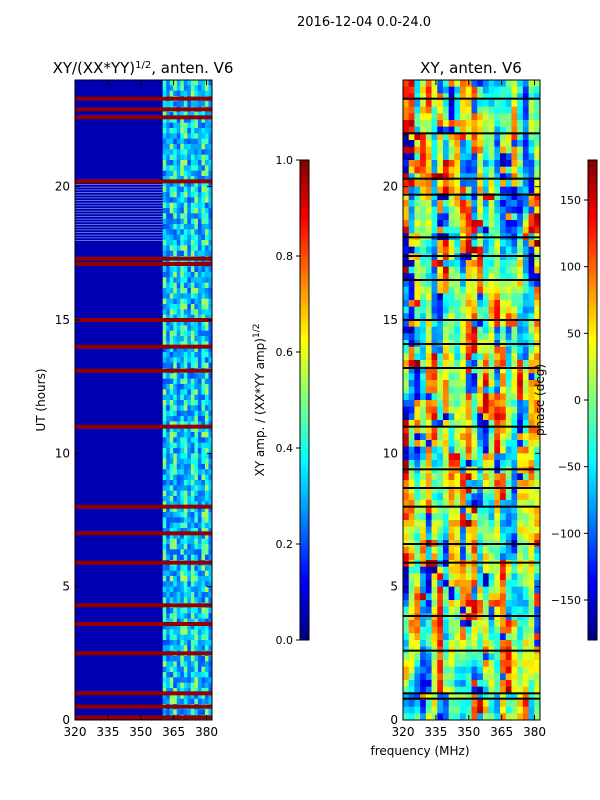  Describe the element at coordinates (419, 751) in the screenshot. I see `shared-xlabel: frequency (MHz)` at that location.